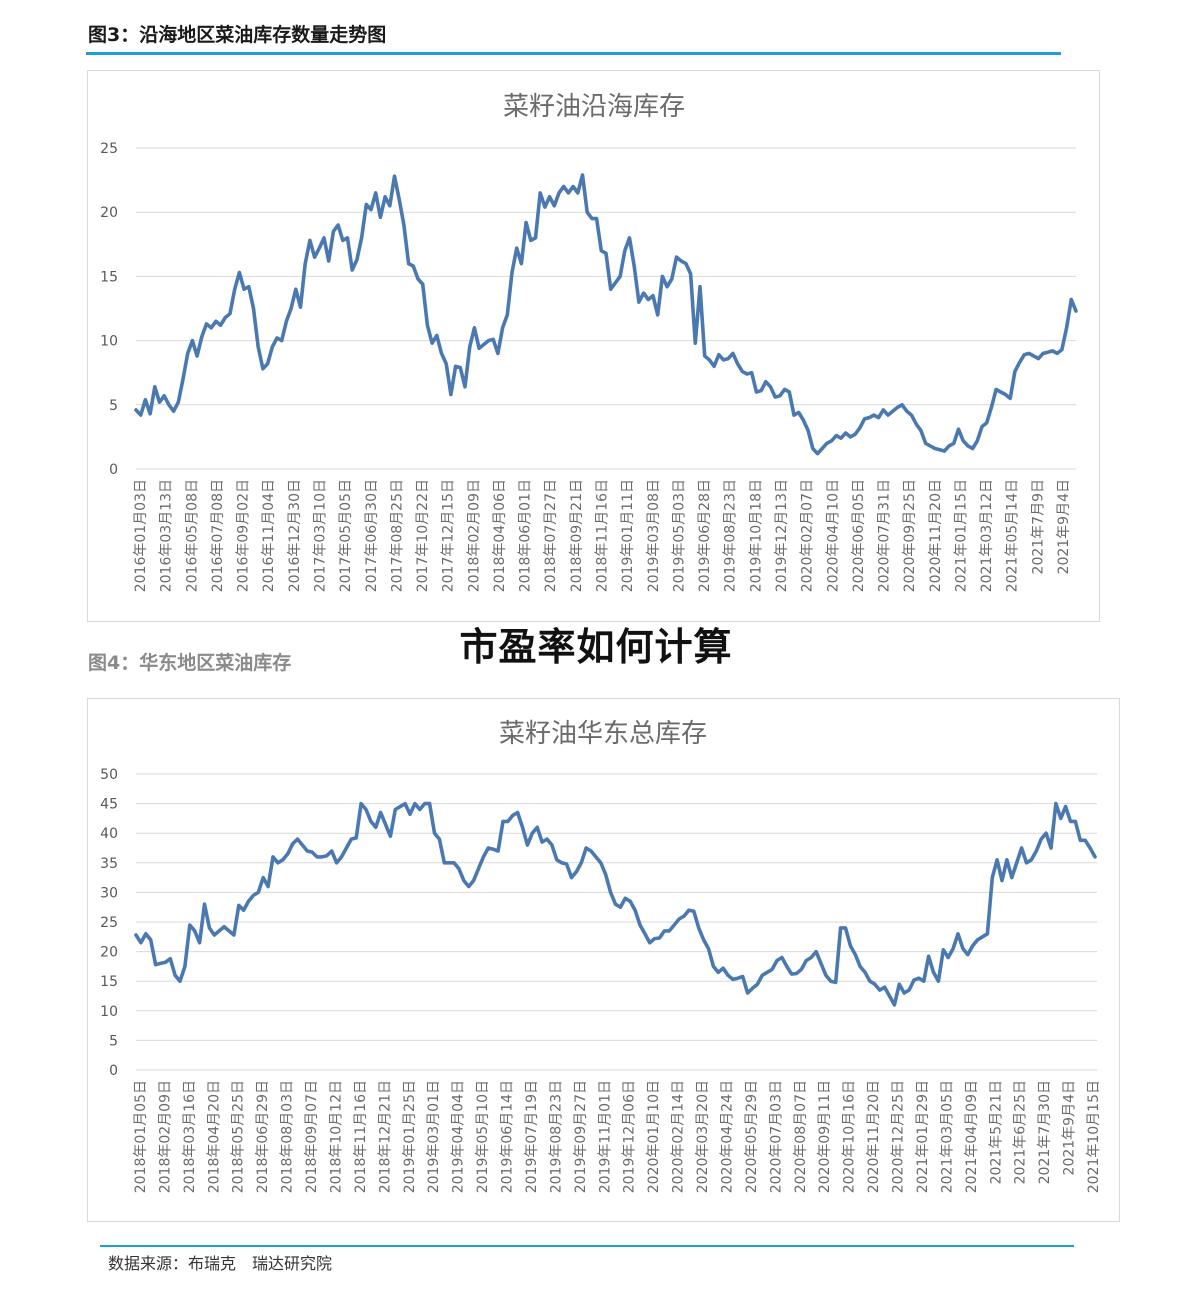 The height and width of the screenshot is (1289, 1192). What do you see at coordinates (885, 535) in the screenshot?
I see `x-tick-label: 2020年07月31日` at bounding box center [885, 535].